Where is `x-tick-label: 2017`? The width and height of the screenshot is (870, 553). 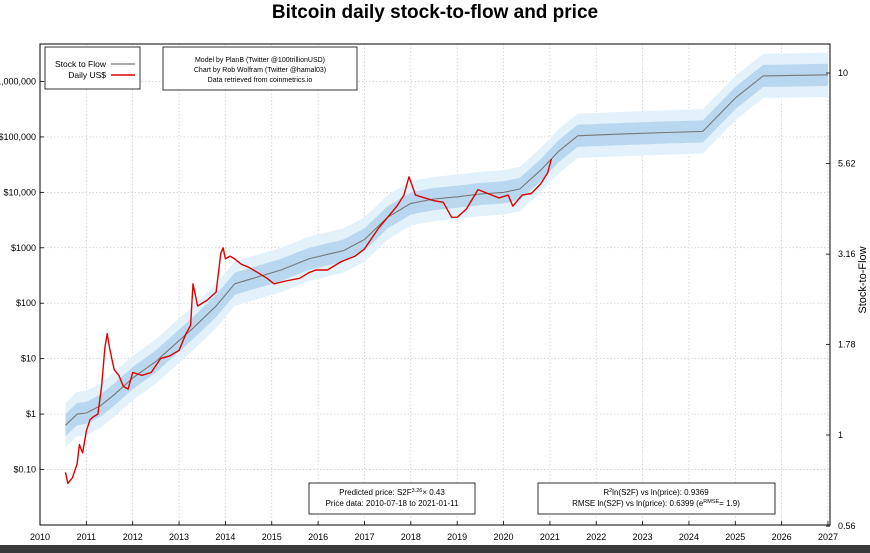
x-tick-label: 2017 is located at coordinates (364, 537).